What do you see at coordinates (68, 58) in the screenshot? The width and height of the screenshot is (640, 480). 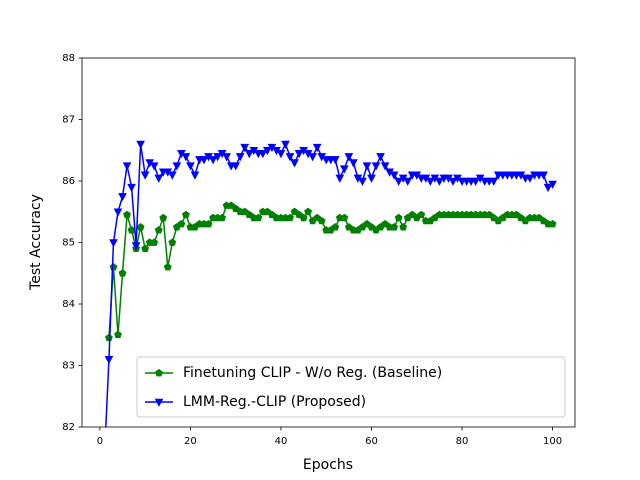 I see `y-tick-label: 88` at bounding box center [68, 58].